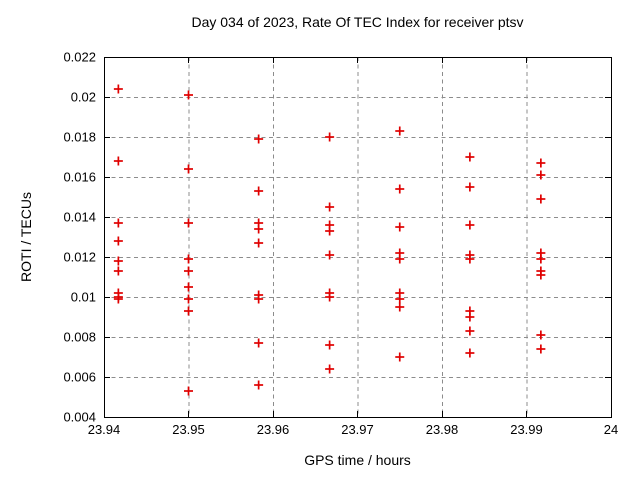 The height and width of the screenshot is (480, 640). I want to click on y-tick-label: 0.004, so click(79, 417).